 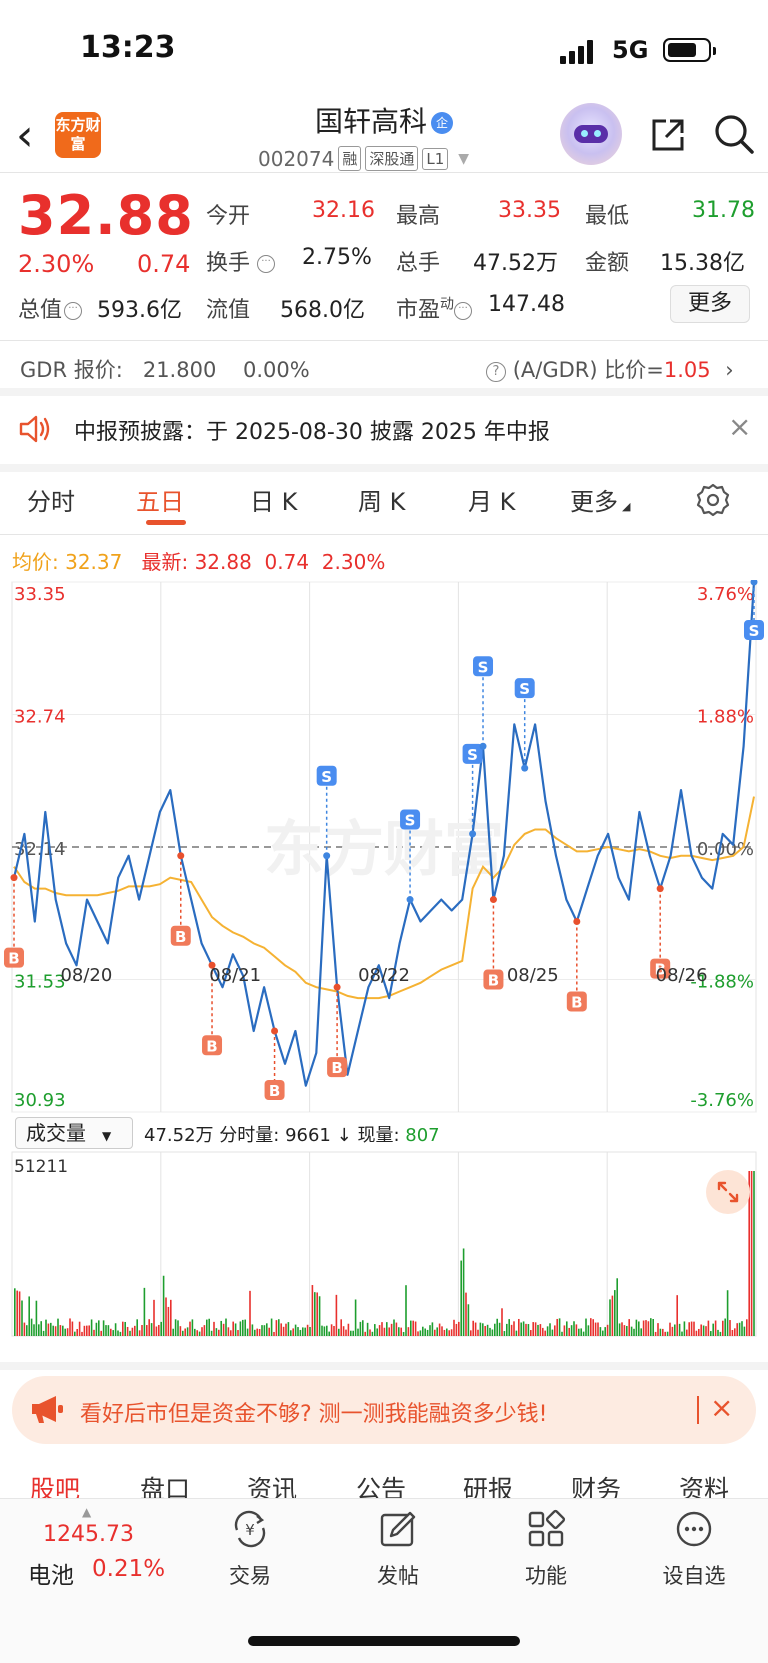 I want to click on sector-index-value: 1245.73, so click(x=88, y=1534).